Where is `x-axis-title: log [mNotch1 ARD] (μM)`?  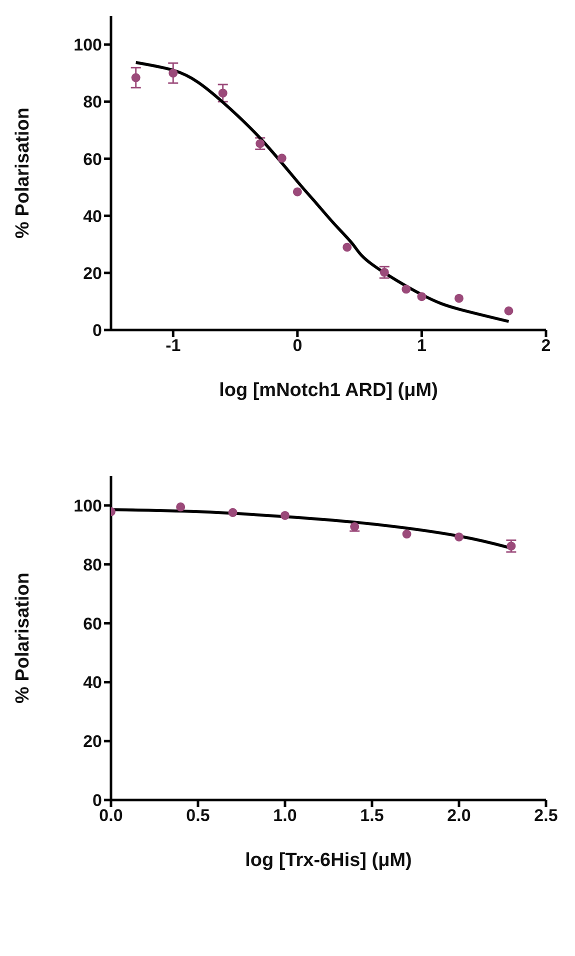 x-axis-title: log [mNotch1 ARD] (μM) is located at coordinates (328, 390).